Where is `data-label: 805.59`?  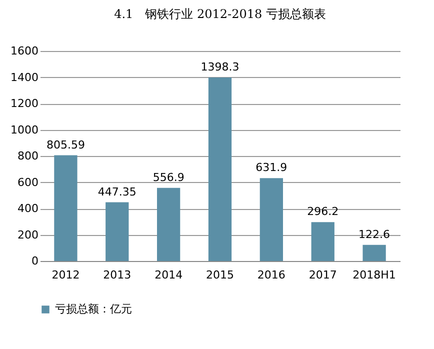
data-label: 805.59 is located at coordinates (65, 145).